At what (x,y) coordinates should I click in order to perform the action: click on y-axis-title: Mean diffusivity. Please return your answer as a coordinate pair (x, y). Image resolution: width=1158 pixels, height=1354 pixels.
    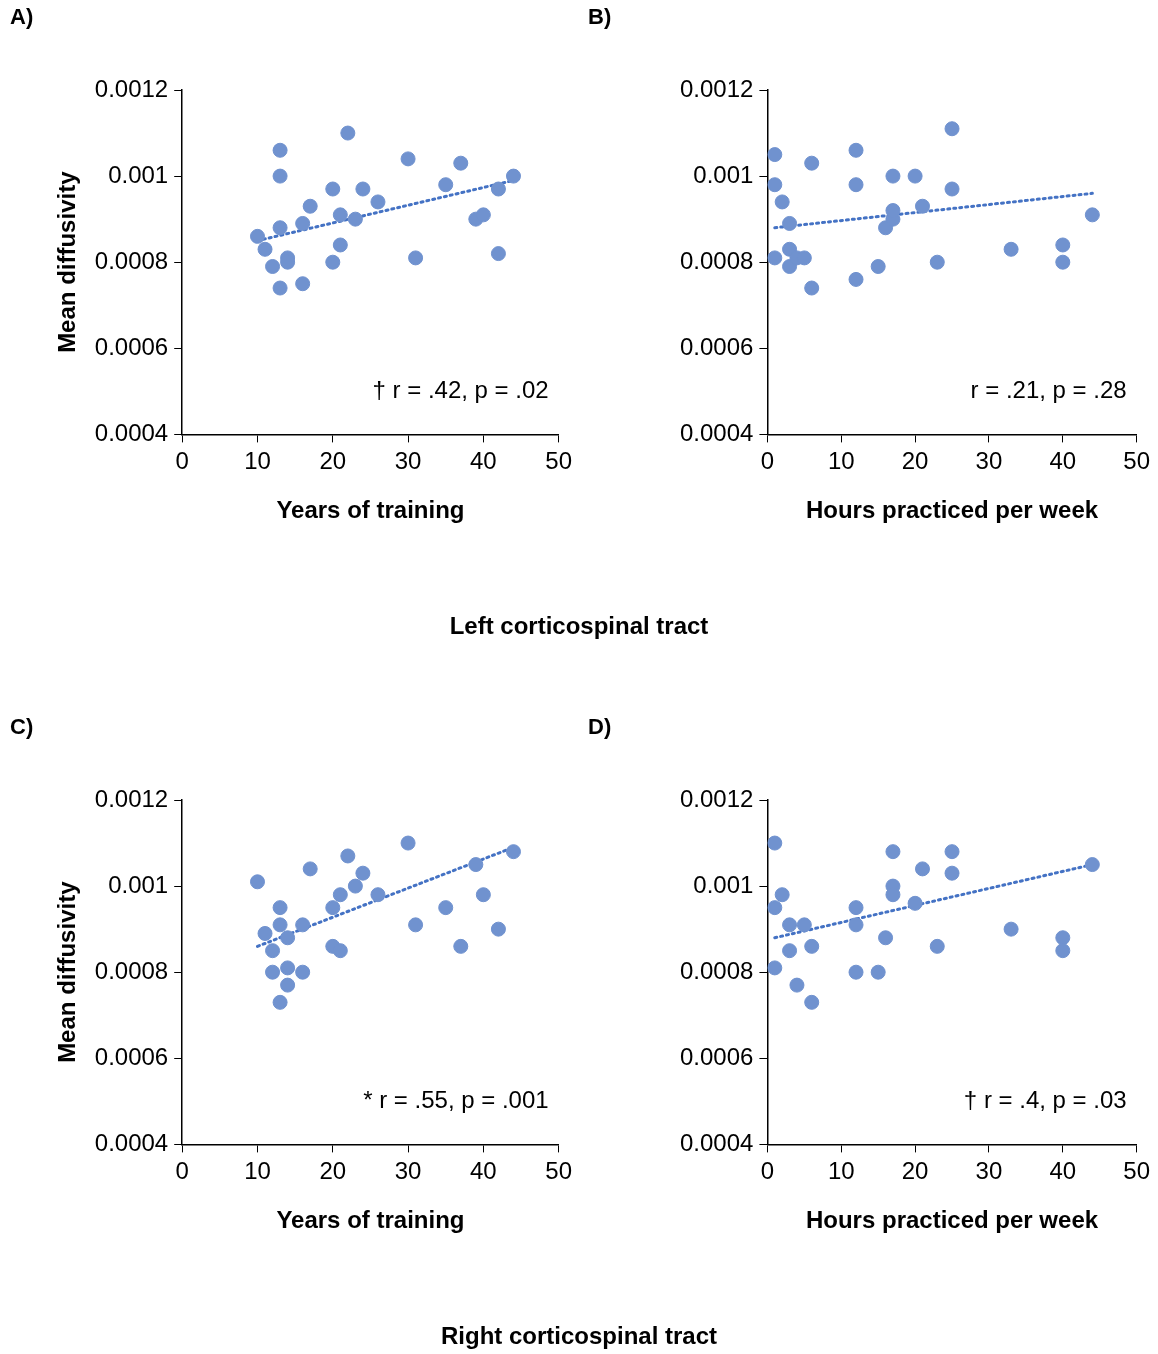
    Looking at the image, I should click on (67, 261).